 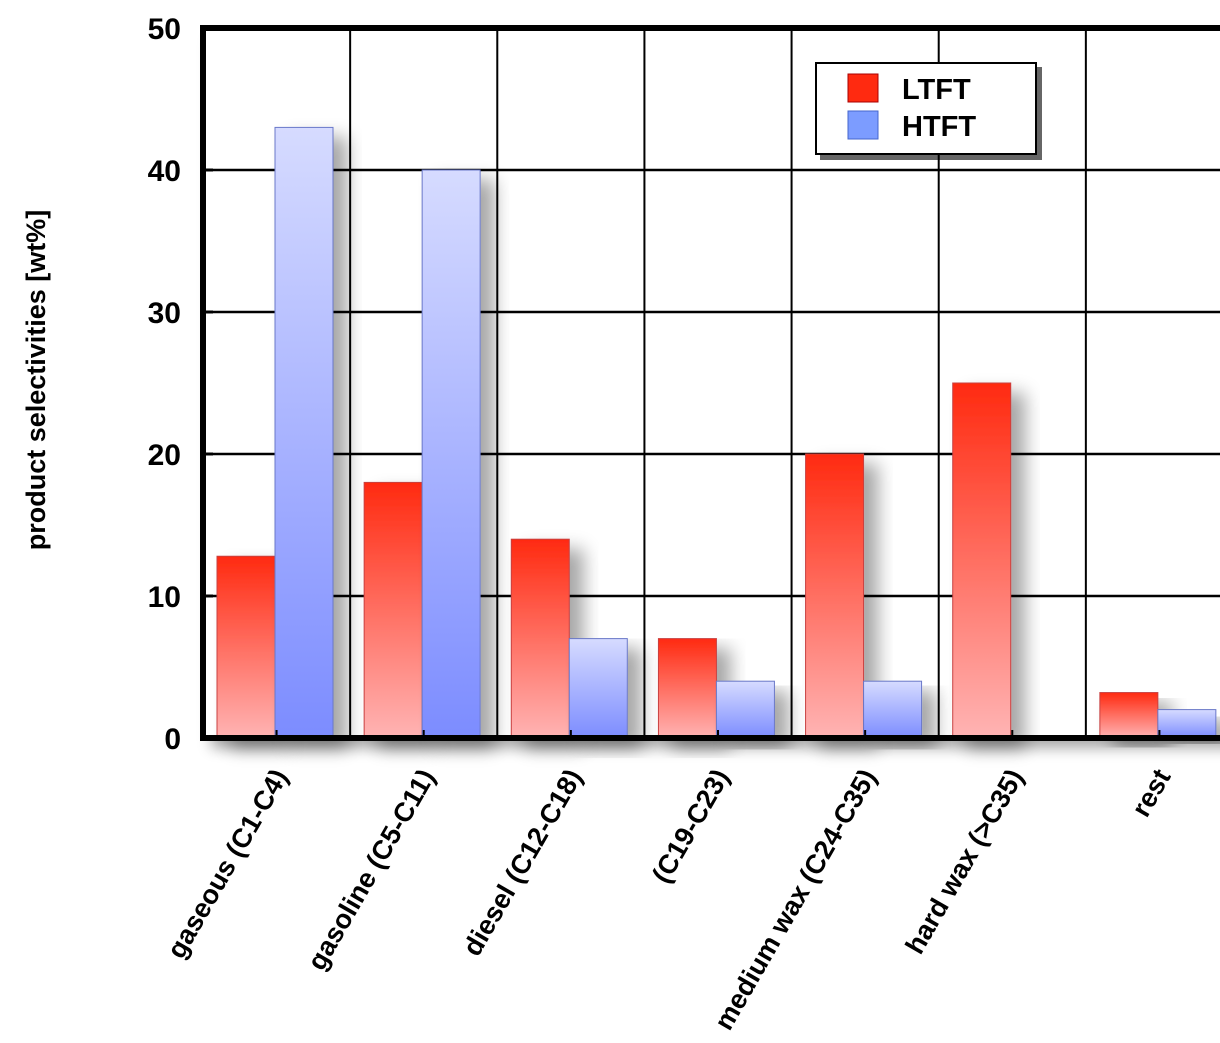 What do you see at coordinates (936, 90) in the screenshot?
I see `legend-label-ltft: LTFT` at bounding box center [936, 90].